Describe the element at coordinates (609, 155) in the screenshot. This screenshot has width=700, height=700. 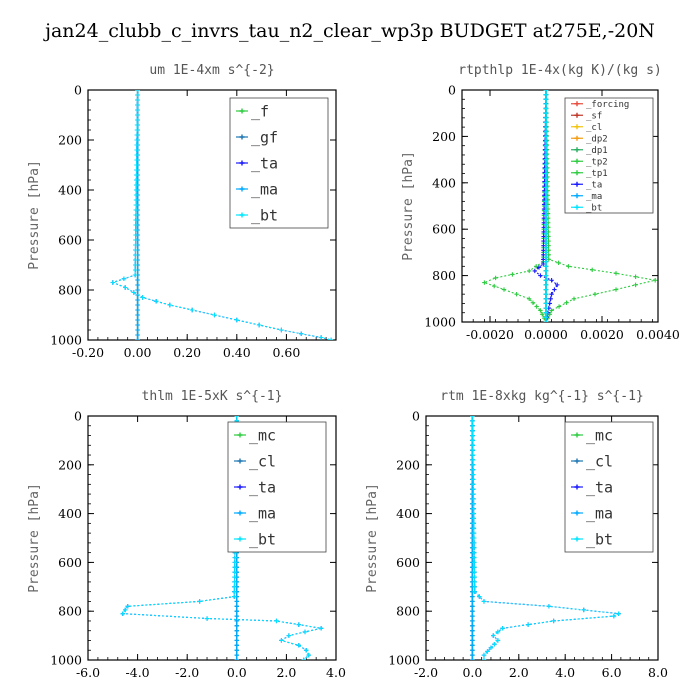
I see `legend: _forcing_sf _cl_dp2 _dp1_tp2 _tp1_ta _ma_bt` at that location.